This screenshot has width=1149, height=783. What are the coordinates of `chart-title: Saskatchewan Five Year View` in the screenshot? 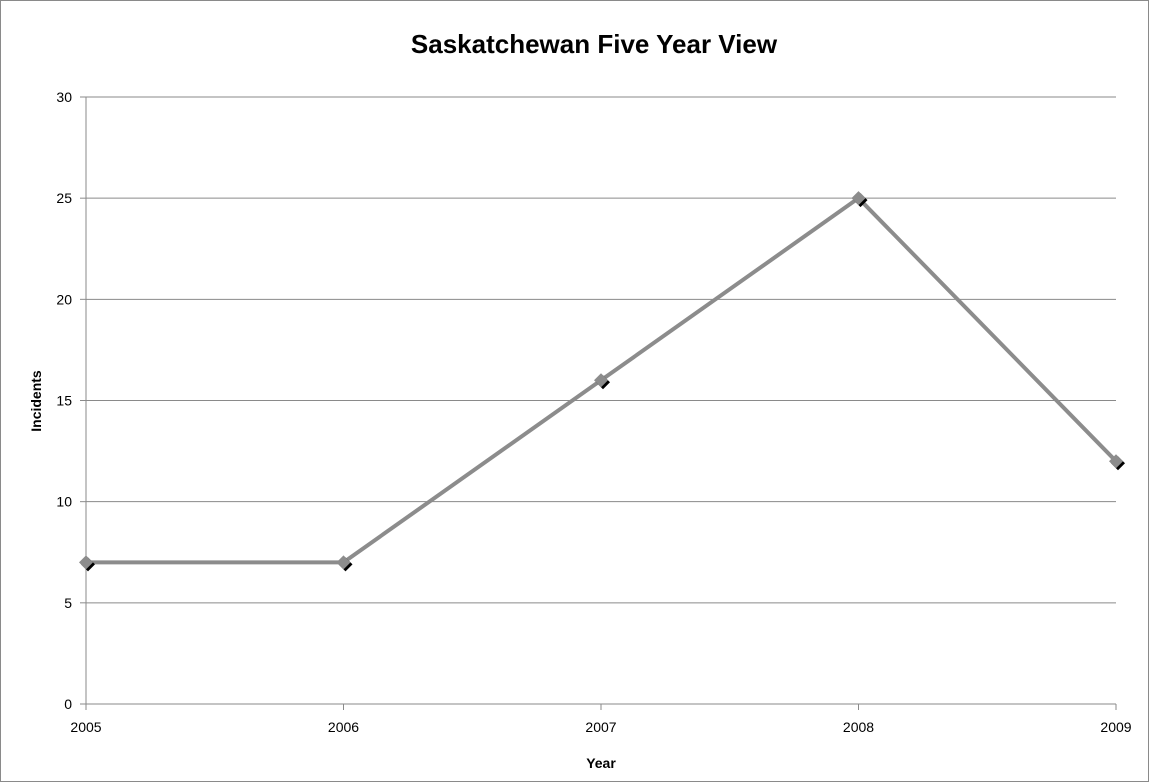 It's located at (594, 44).